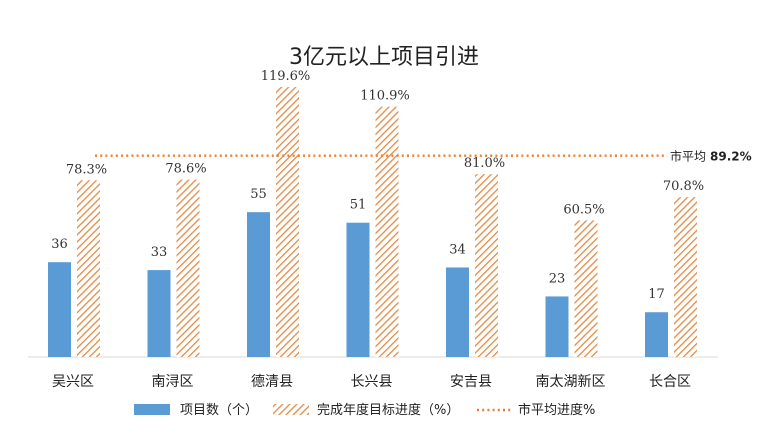 This screenshot has height=442, width=768. I want to click on project-count-label: 55, so click(258, 194).